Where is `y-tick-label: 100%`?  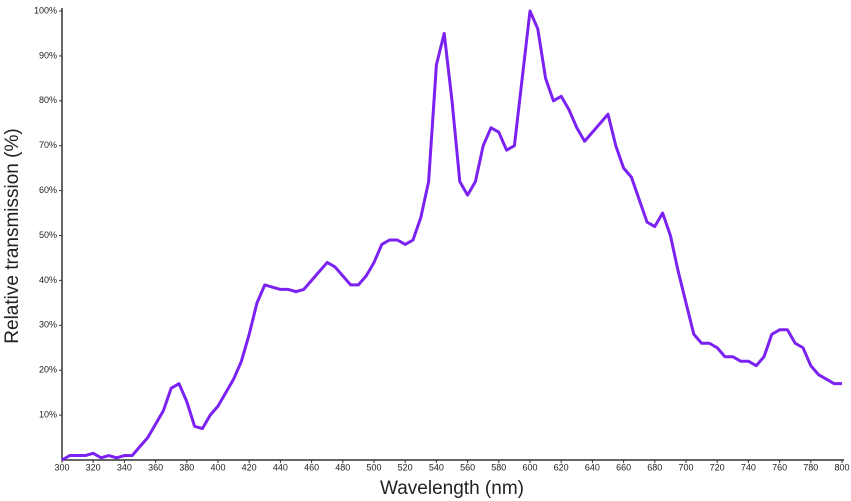 y-tick-label: 100% is located at coordinates (45, 10).